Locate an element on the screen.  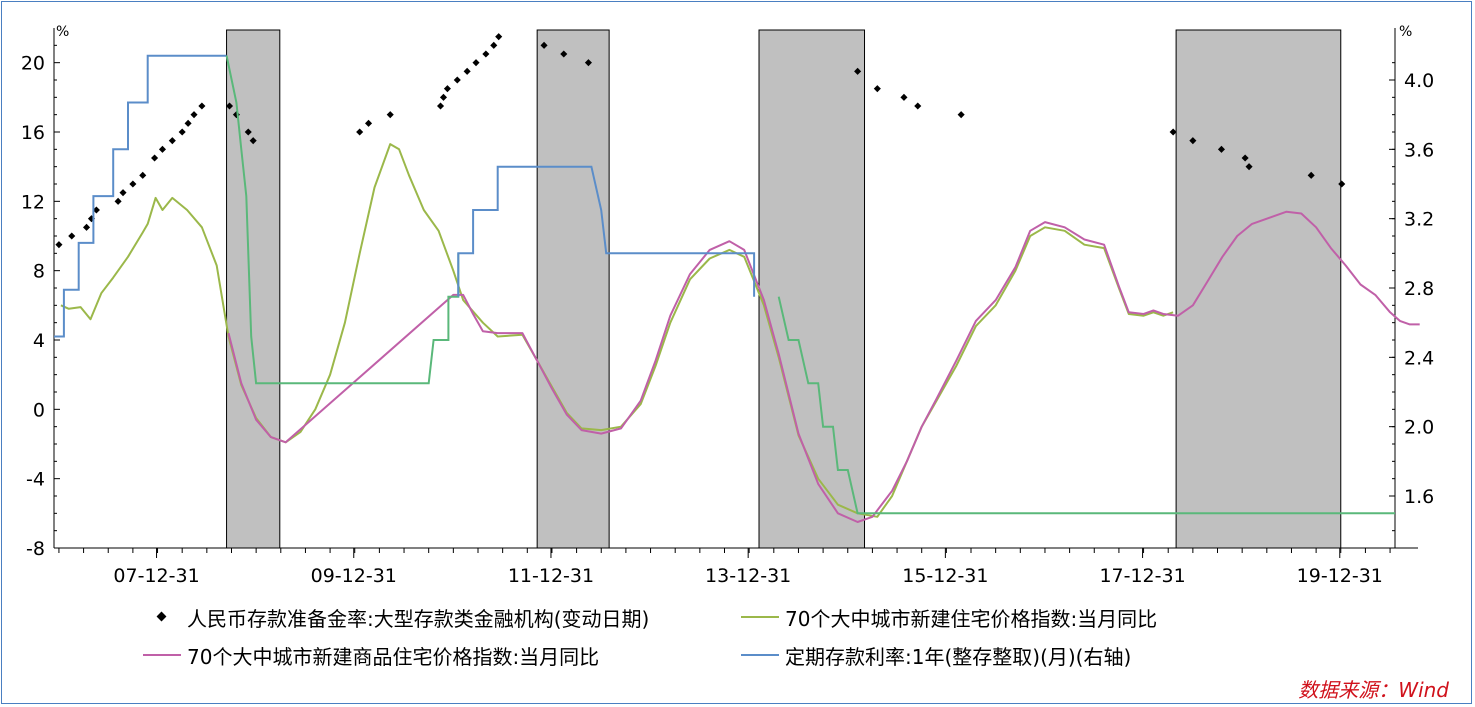
right-tick-label: 3.2 is located at coordinates (1419, 220).